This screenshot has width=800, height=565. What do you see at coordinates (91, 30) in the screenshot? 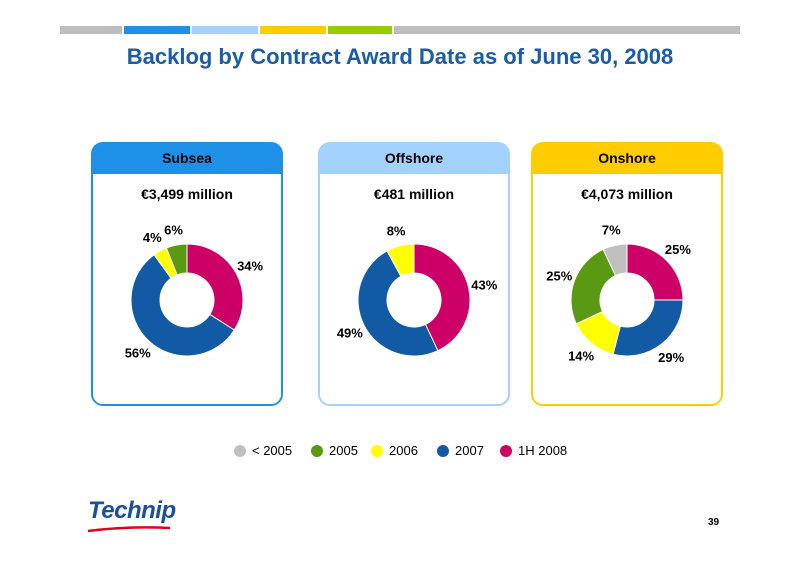
I see `top-bar-segment-gray` at bounding box center [91, 30].